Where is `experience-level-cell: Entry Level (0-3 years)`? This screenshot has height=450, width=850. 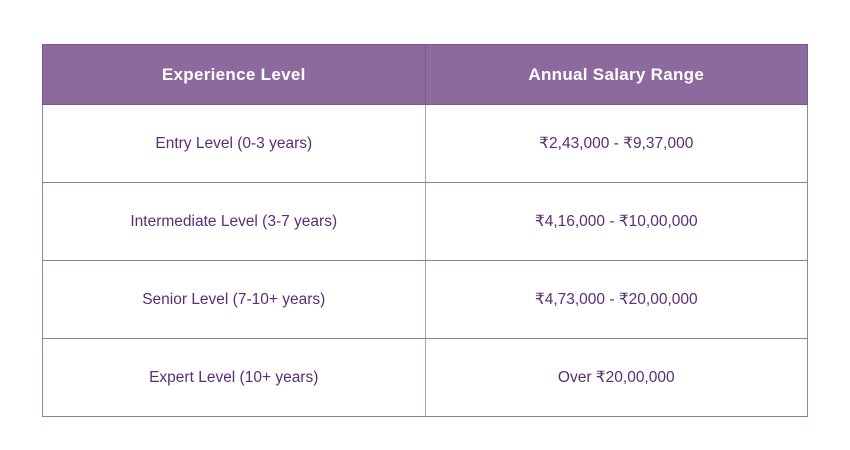
experience-level-cell: Entry Level (0-3 years) is located at coordinates (234, 143).